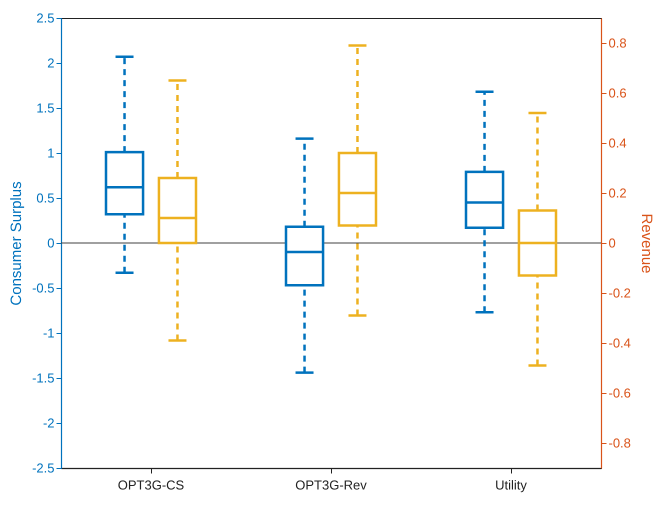  Describe the element at coordinates (50, 243) in the screenshot. I see `y-tick-label: 0` at that location.